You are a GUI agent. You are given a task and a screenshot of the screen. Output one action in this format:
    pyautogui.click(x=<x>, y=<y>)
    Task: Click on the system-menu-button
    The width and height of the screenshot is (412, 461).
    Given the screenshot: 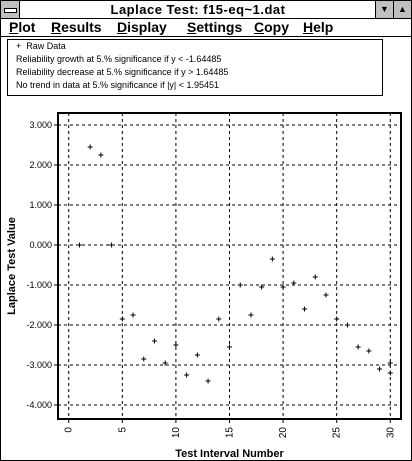 What is the action you would take?
    pyautogui.click(x=10, y=9)
    